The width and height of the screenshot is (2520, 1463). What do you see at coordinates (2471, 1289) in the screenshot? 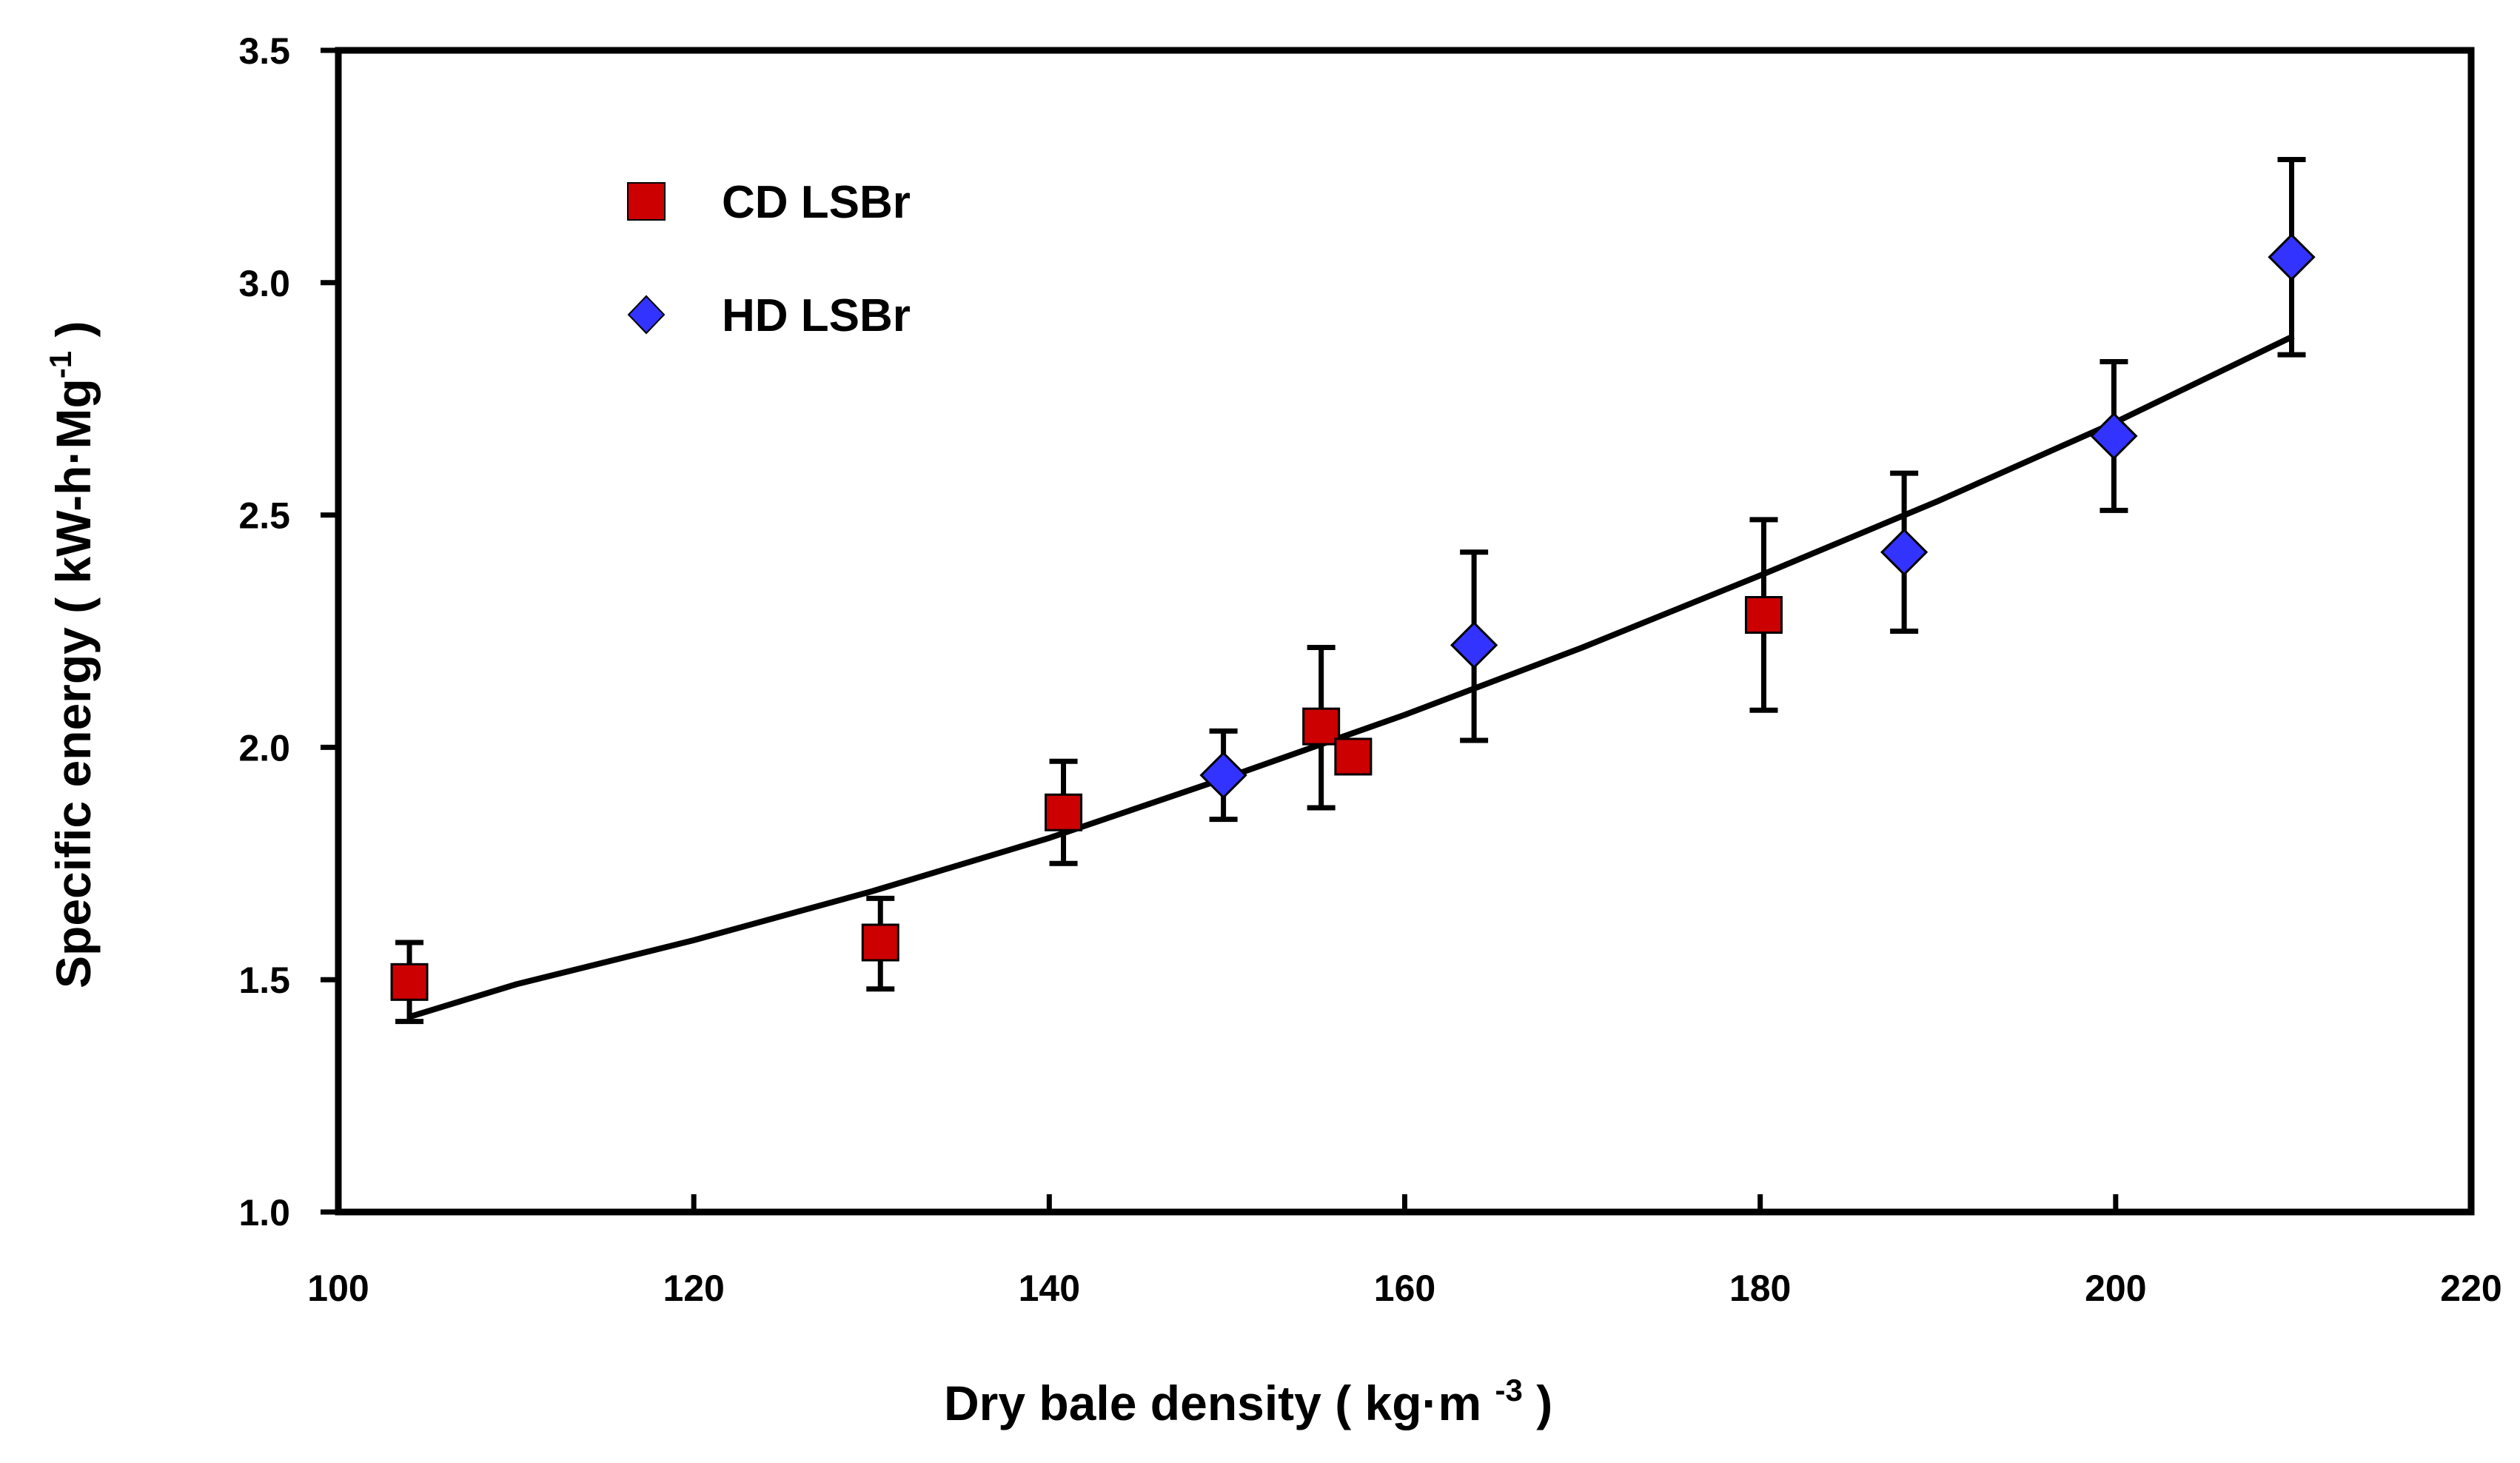
I see `x-tick-label: 220` at bounding box center [2471, 1289].